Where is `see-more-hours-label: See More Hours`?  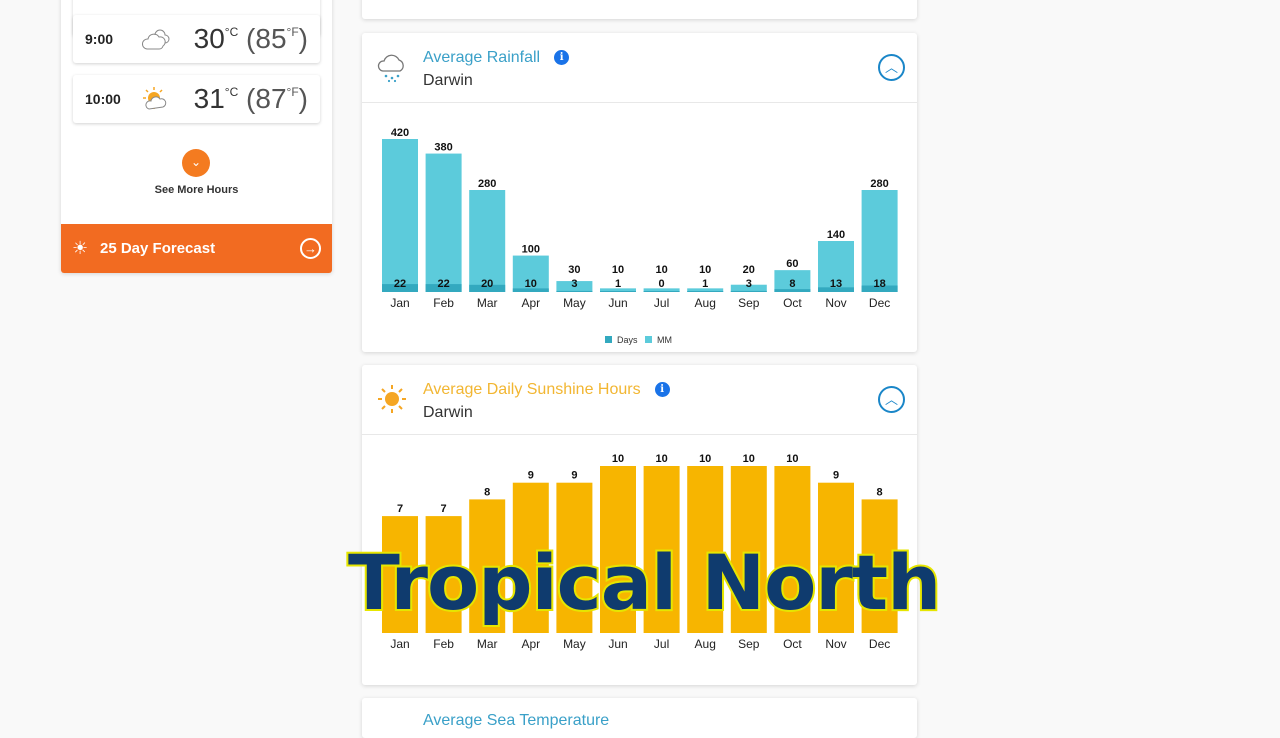
see-more-hours-label: See More Hours is located at coordinates (196, 190).